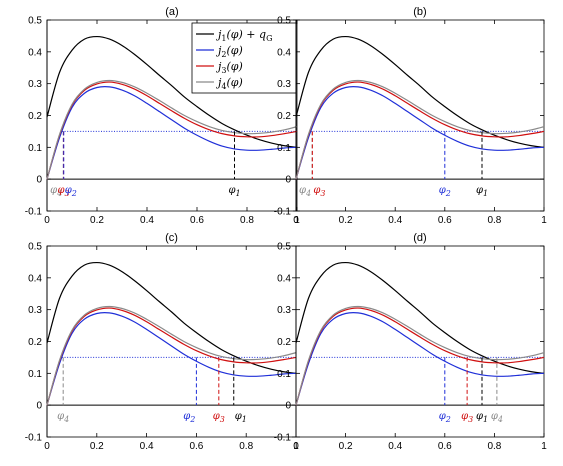 This screenshot has height=466, width=563. What do you see at coordinates (171, 12) in the screenshot?
I see `panel-title: (a)` at bounding box center [171, 12].